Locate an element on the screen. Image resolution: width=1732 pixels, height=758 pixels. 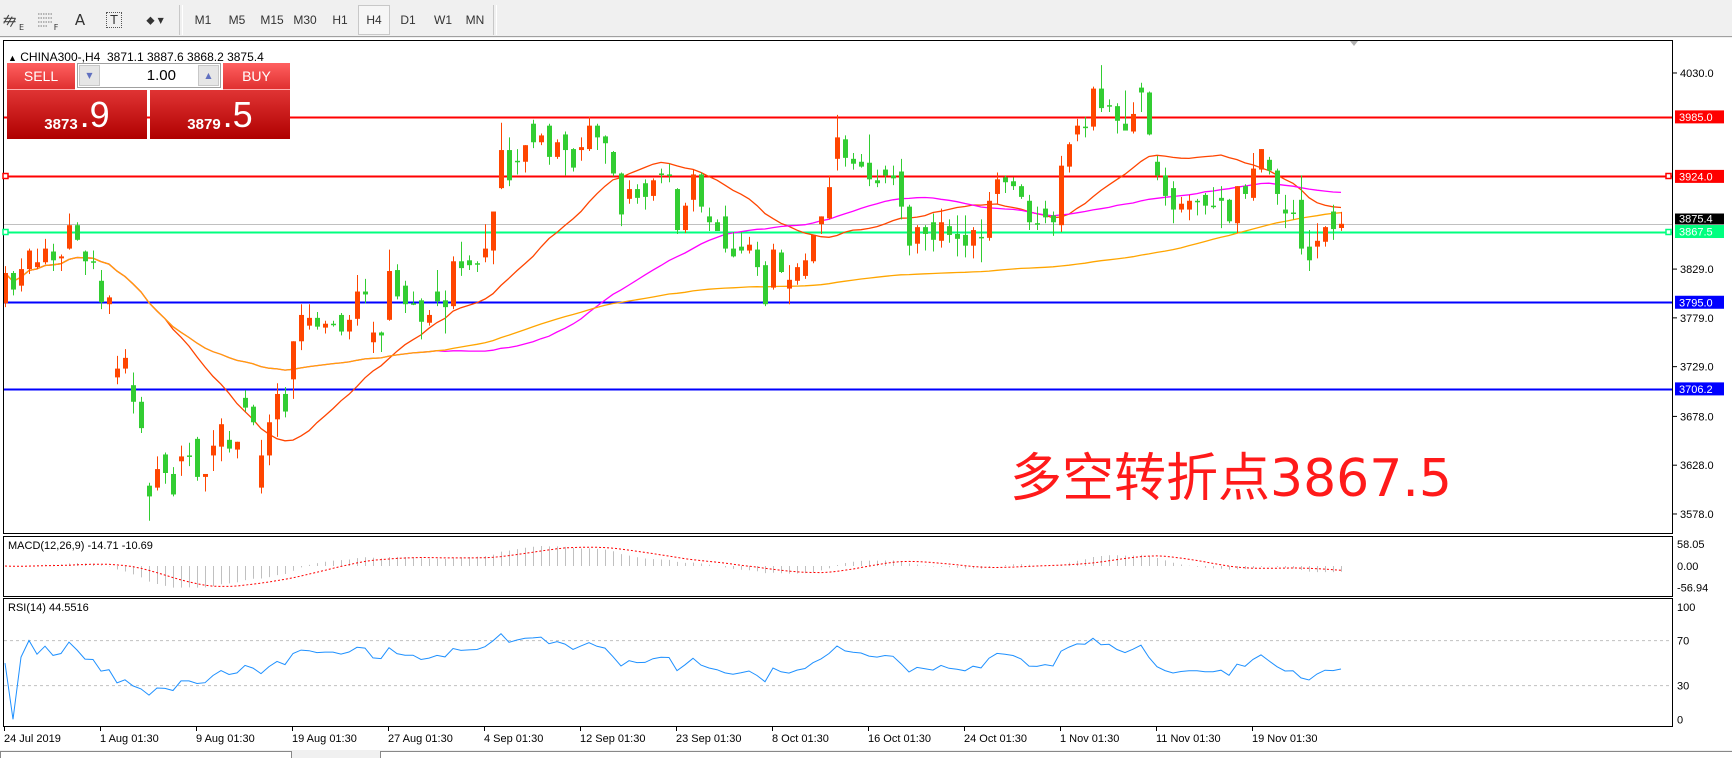
timeframe-m30: M30 is located at coordinates (305, 20).